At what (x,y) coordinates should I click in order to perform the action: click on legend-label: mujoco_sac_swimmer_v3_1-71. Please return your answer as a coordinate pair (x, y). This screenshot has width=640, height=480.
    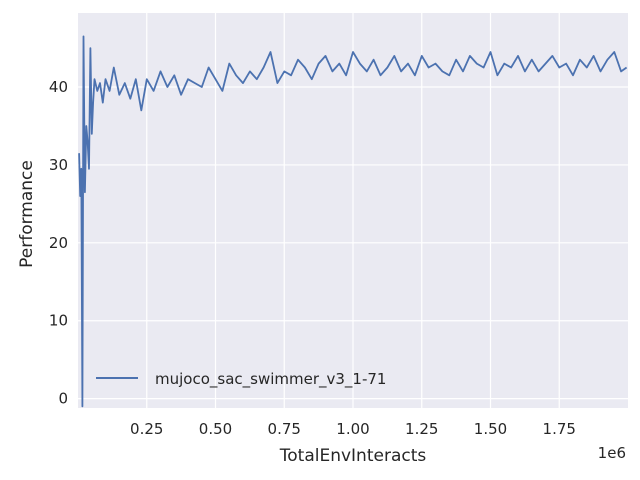
    Looking at the image, I should click on (270, 379).